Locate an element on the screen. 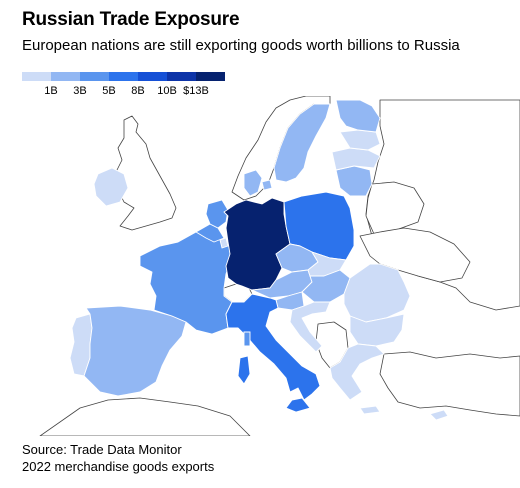 The height and width of the screenshot is (488, 520). legend-label: $13B is located at coordinates (196, 91).